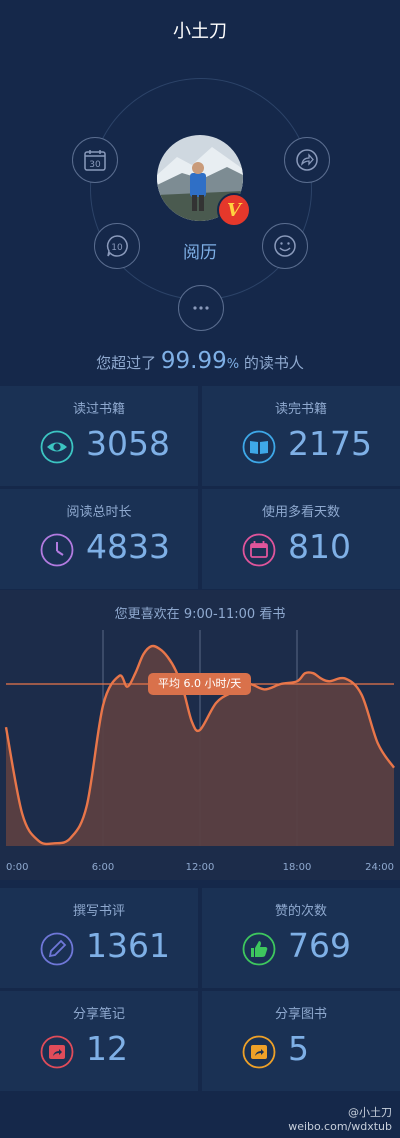 The image size is (400, 1138). I want to click on stat-label: 分享图书, so click(300, 1014).